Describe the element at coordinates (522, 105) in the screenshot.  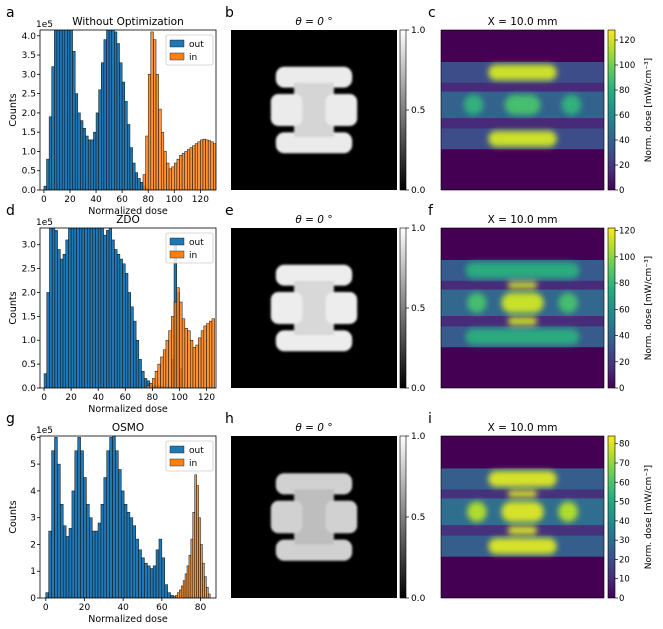
I see `dose-hotspots` at that location.